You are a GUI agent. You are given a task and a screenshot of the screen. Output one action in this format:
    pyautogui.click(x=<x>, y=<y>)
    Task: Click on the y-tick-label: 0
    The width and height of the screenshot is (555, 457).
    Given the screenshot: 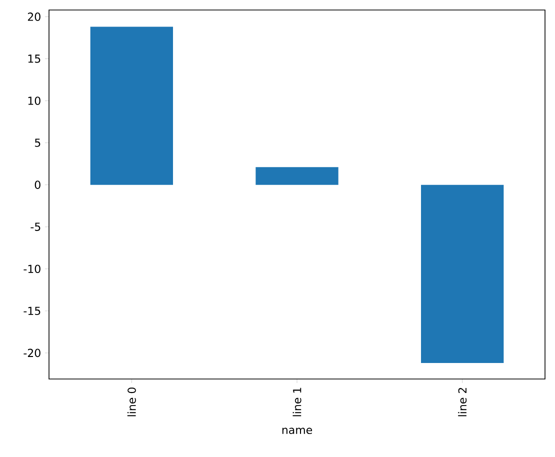 What is the action you would take?
    pyautogui.click(x=37, y=184)
    